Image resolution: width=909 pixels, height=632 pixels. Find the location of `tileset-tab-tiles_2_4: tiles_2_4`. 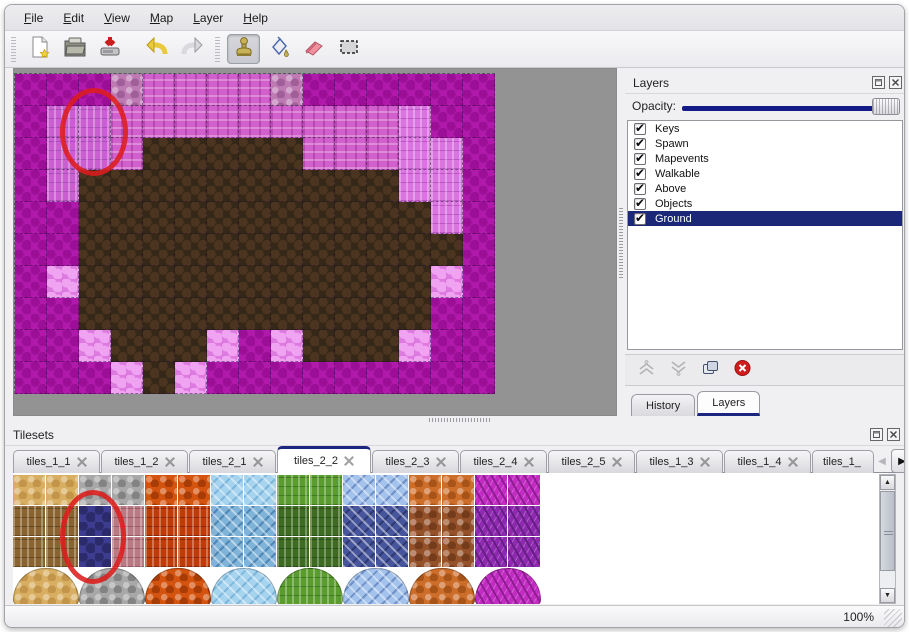

tileset-tab-tiles_2_4: tiles_2_4 is located at coordinates (503, 461).